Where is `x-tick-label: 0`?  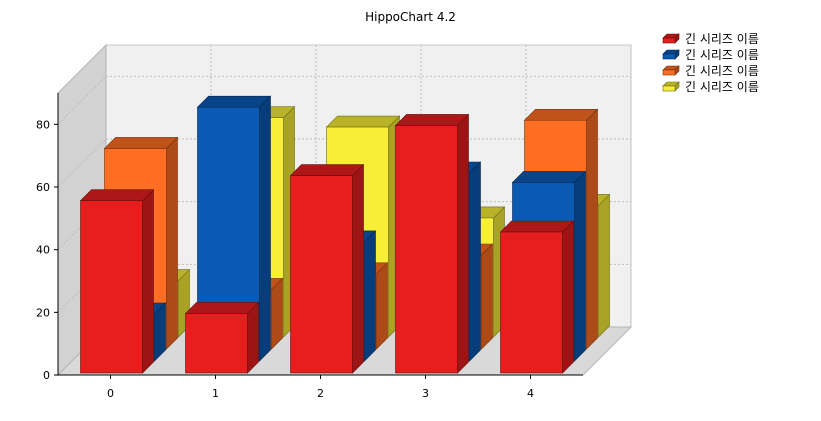 x-tick-label: 0 is located at coordinates (110, 393).